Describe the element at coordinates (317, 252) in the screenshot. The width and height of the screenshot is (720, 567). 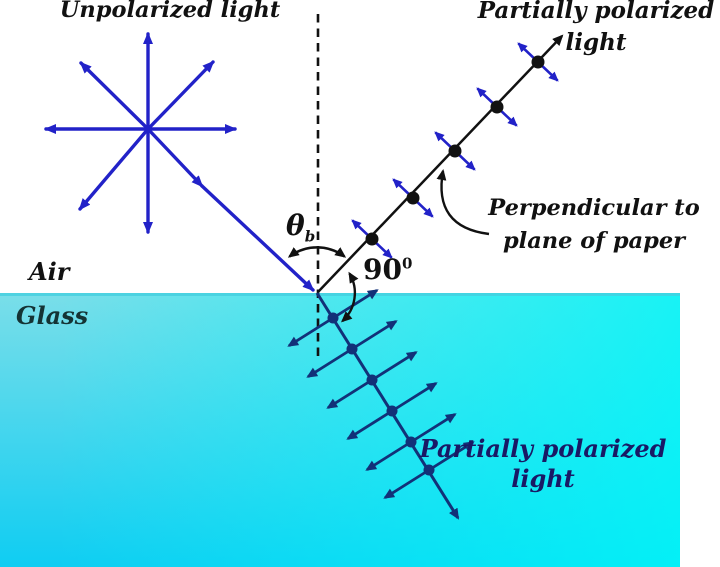
I see `brewster-angle-arc` at that location.